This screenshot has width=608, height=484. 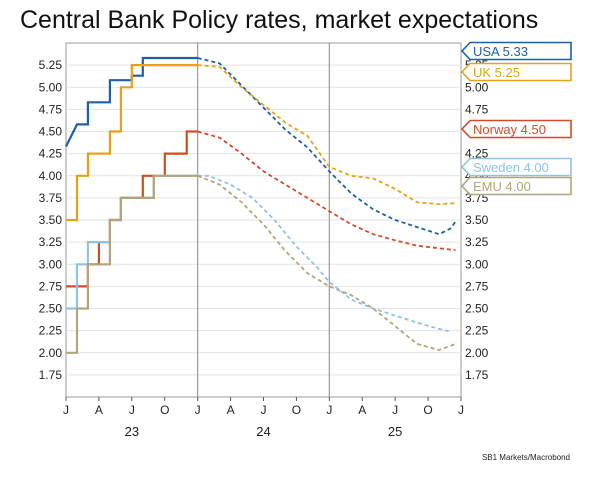 I want to click on y-tick-label-left: 4.75, so click(x=51, y=109).